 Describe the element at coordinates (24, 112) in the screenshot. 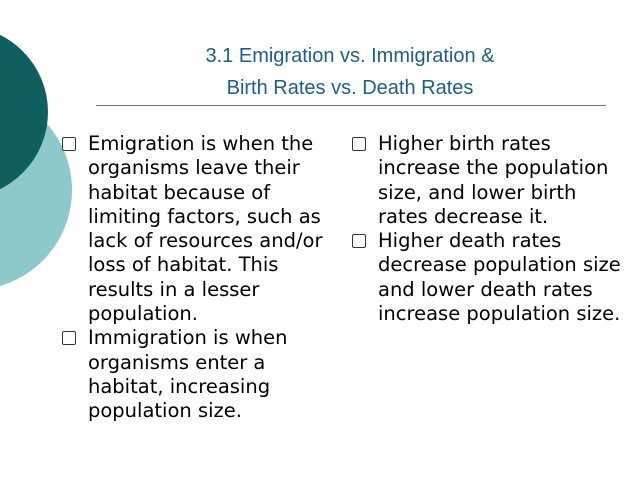

I see `dark-teal-circle` at that location.